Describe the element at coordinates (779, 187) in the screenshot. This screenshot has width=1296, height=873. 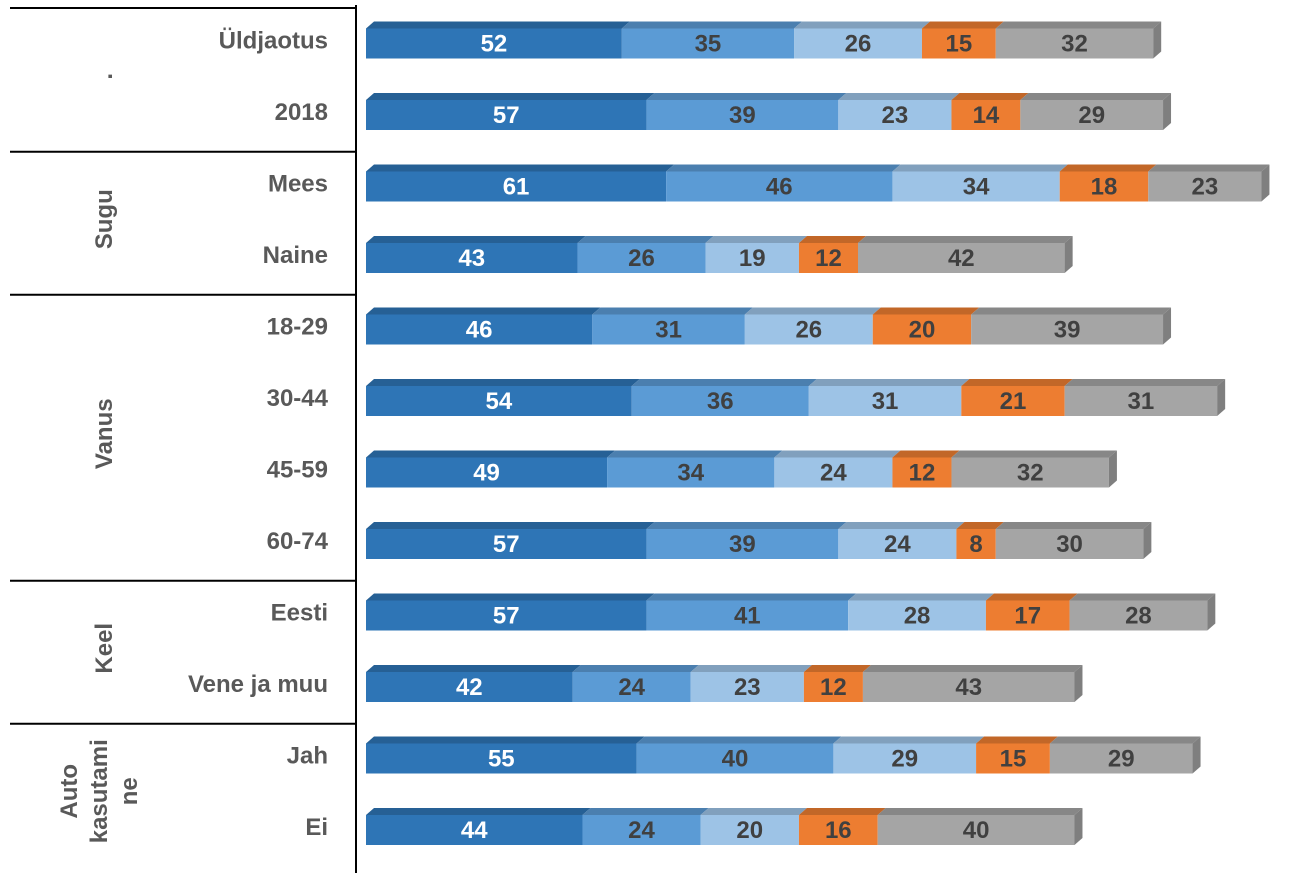
I see `bar-value-label: 46` at that location.